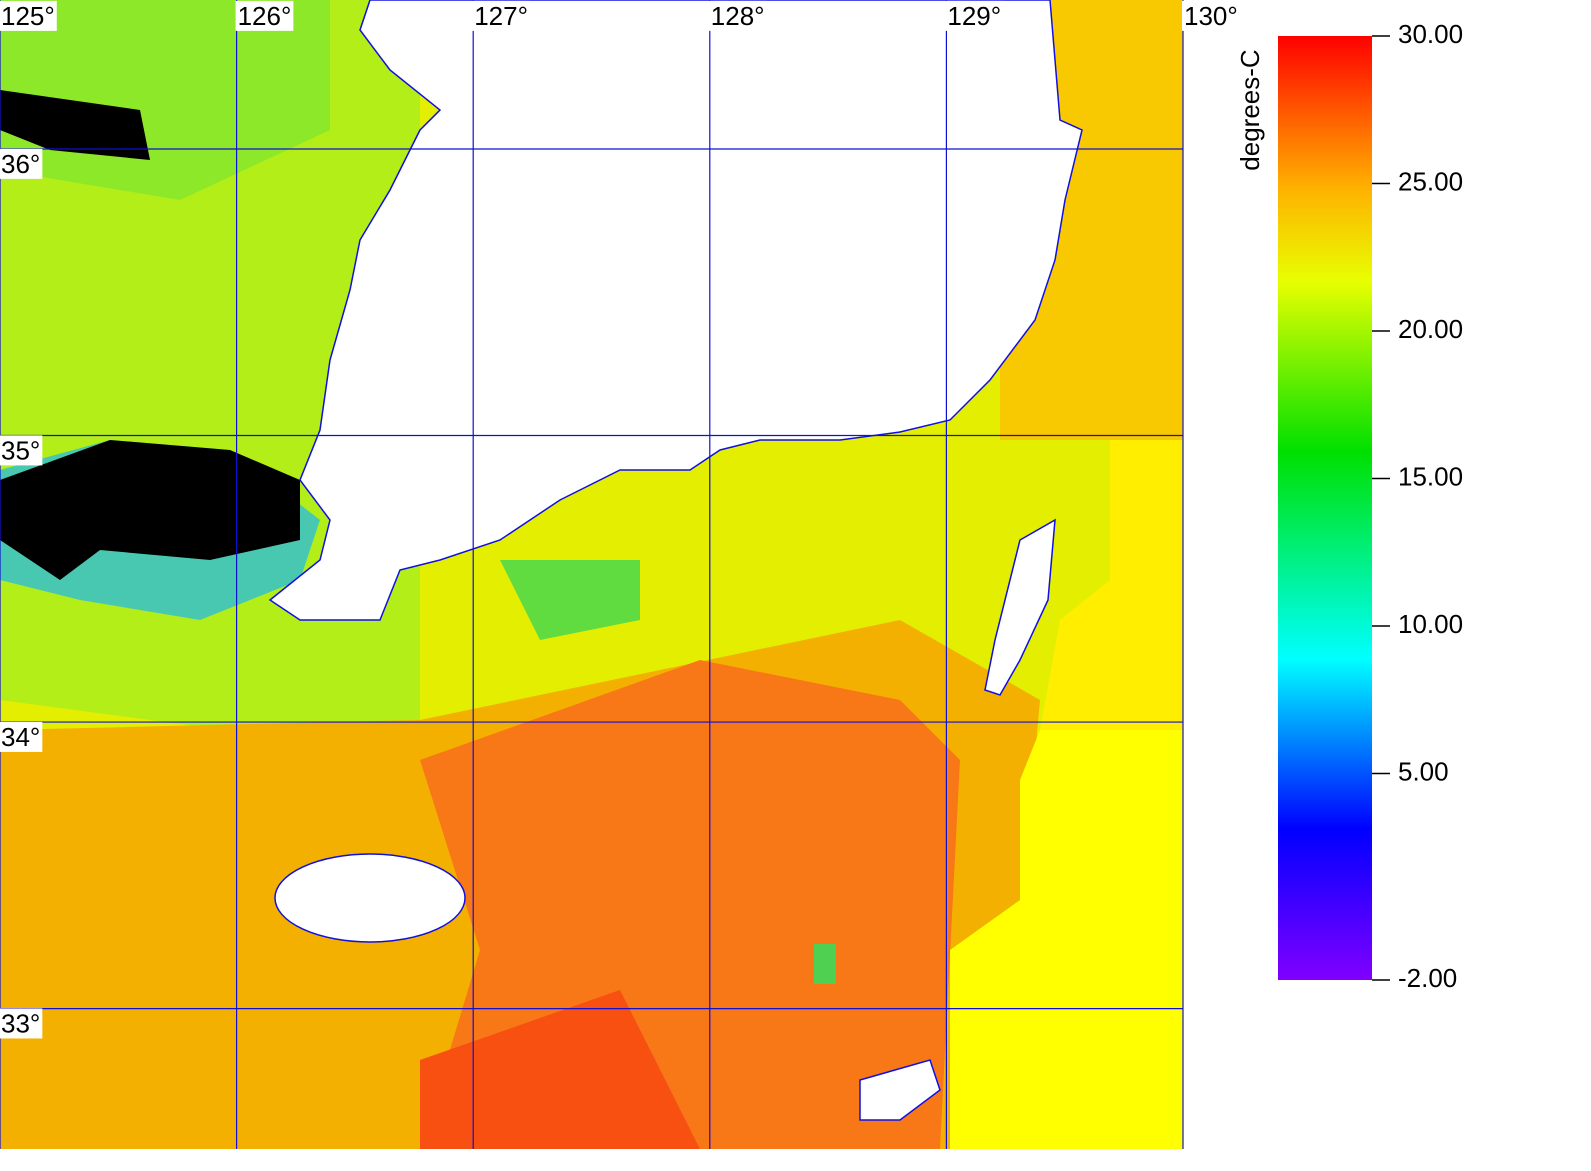  I want to click on longitude-label: 127°, so click(501, 16).